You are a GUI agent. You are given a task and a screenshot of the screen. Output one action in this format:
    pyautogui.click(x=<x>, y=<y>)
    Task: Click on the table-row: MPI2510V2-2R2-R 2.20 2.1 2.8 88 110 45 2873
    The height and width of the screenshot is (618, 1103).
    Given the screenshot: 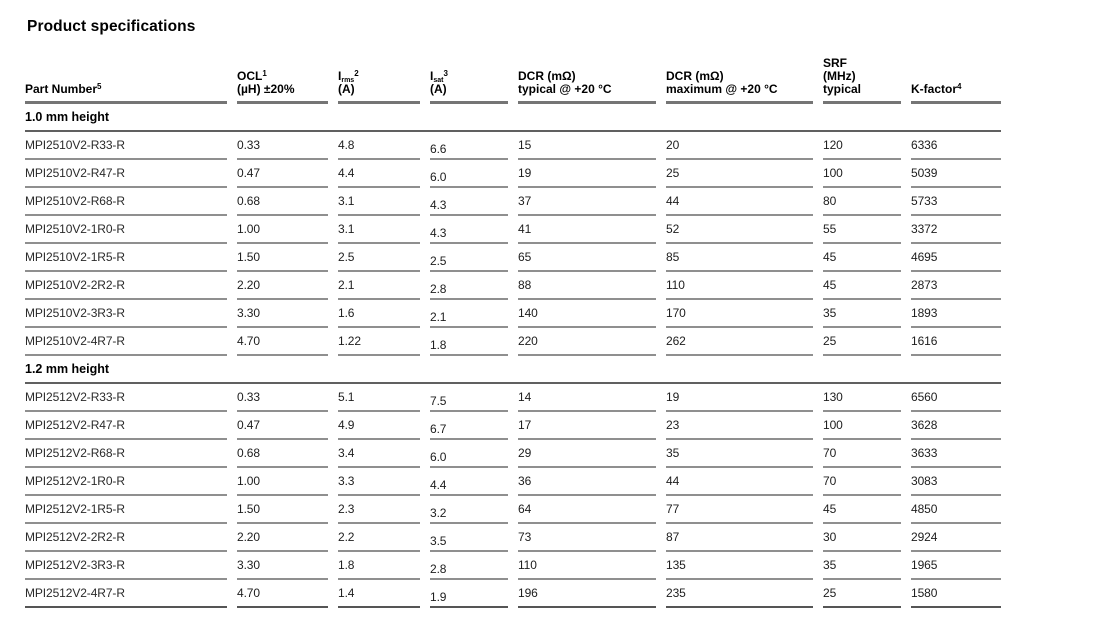 What is the action you would take?
    pyautogui.click(x=513, y=286)
    